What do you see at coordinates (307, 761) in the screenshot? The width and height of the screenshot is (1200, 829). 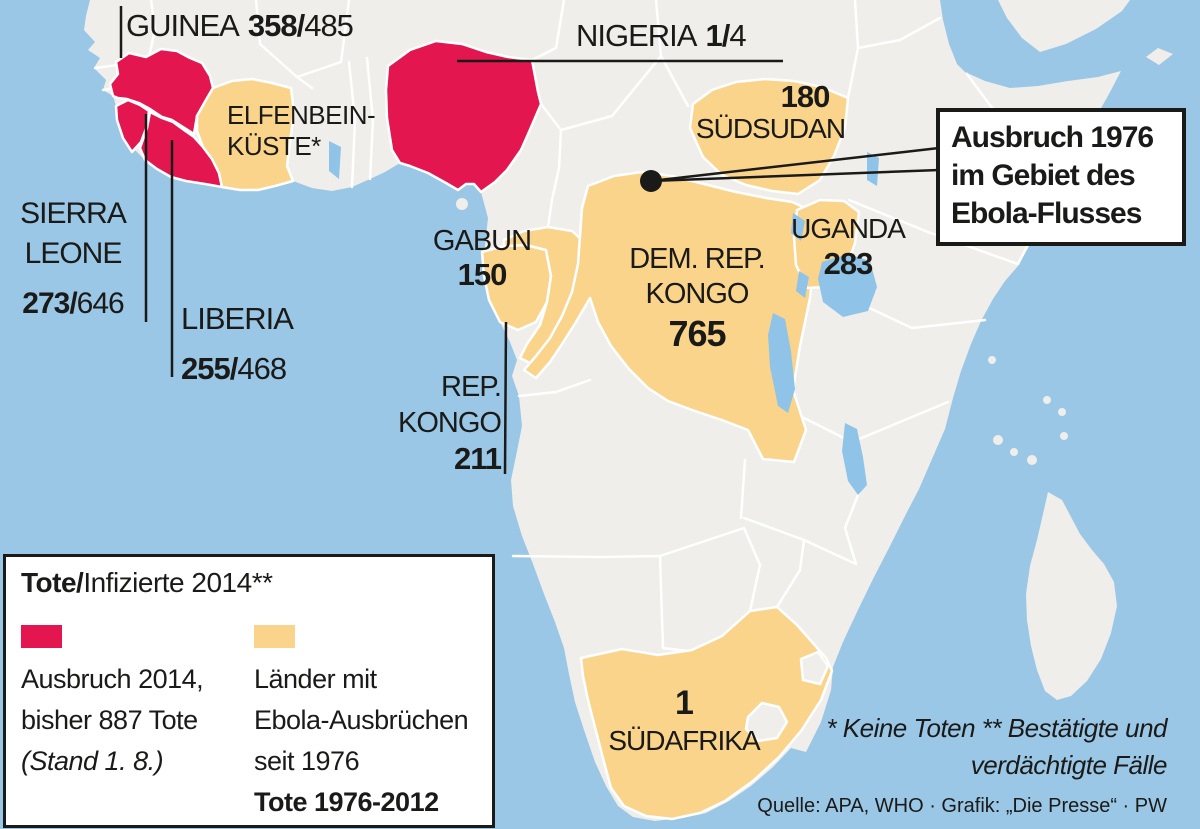 I see `legend-orange-line3: seit 1976` at bounding box center [307, 761].